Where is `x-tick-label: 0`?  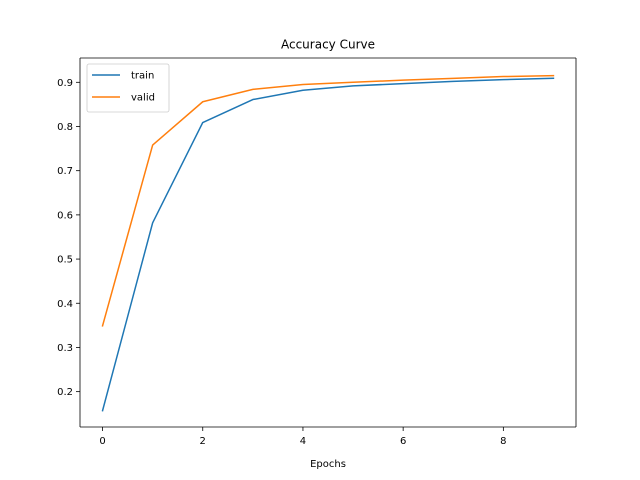 x-tick-label: 0 is located at coordinates (102, 441).